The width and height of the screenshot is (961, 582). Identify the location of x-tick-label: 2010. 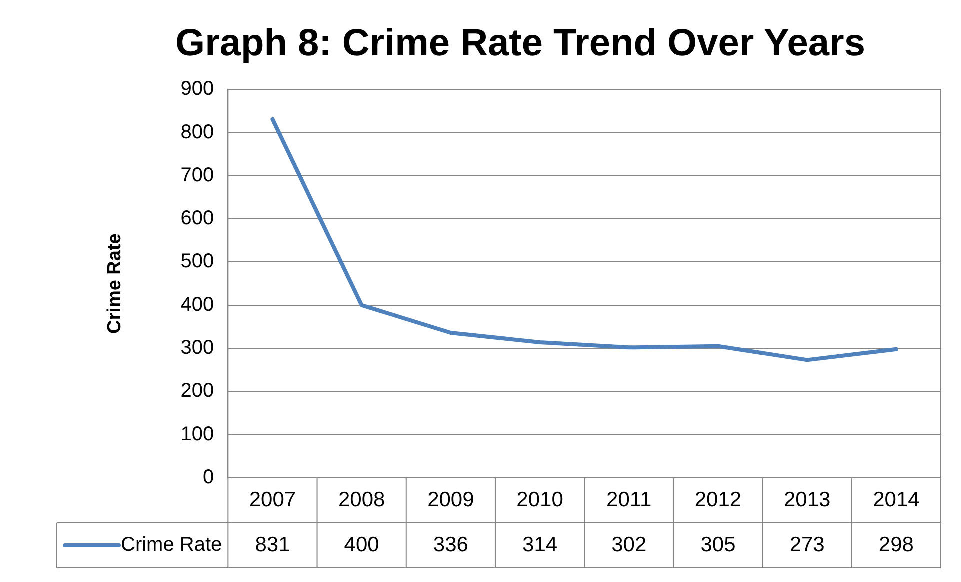
(540, 500).